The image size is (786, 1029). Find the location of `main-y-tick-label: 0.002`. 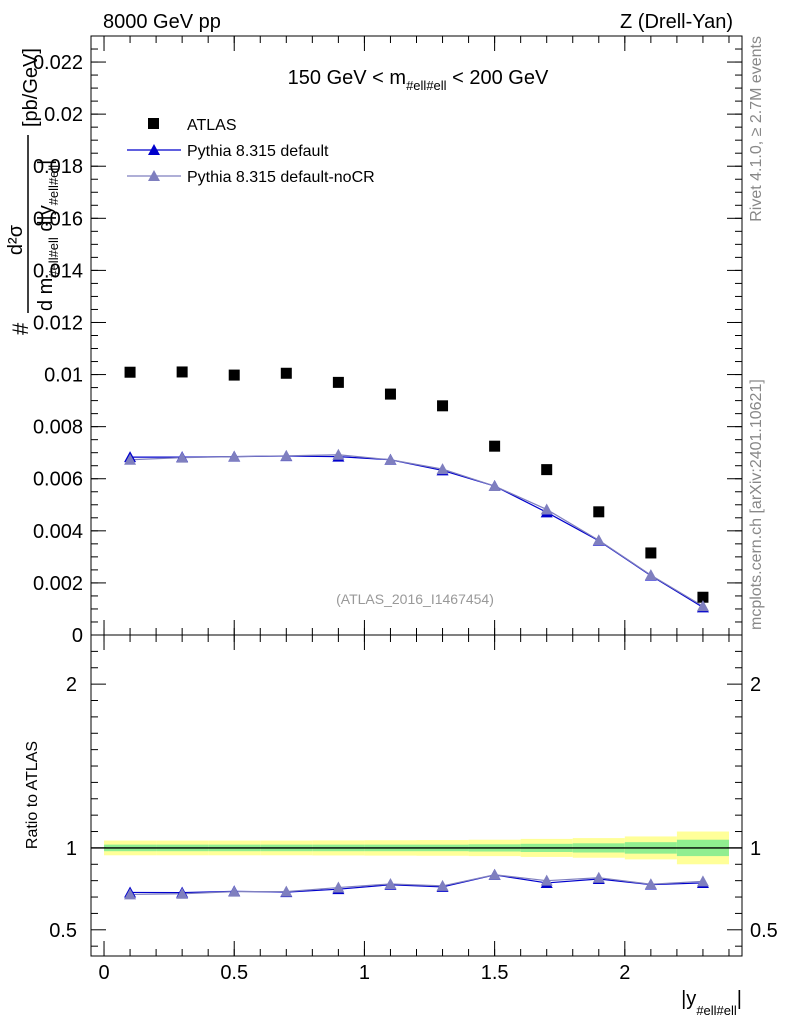

main-y-tick-label: 0.002 is located at coordinates (58, 584).